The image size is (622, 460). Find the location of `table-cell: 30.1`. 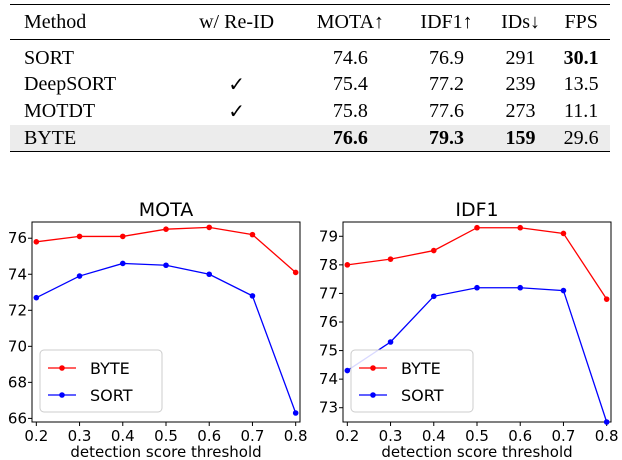

table-cell: 30.1 is located at coordinates (581, 57).